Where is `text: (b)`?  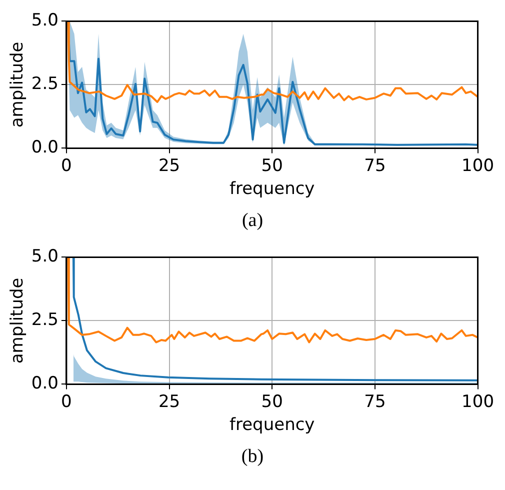
text: (b) is located at coordinates (252, 457).